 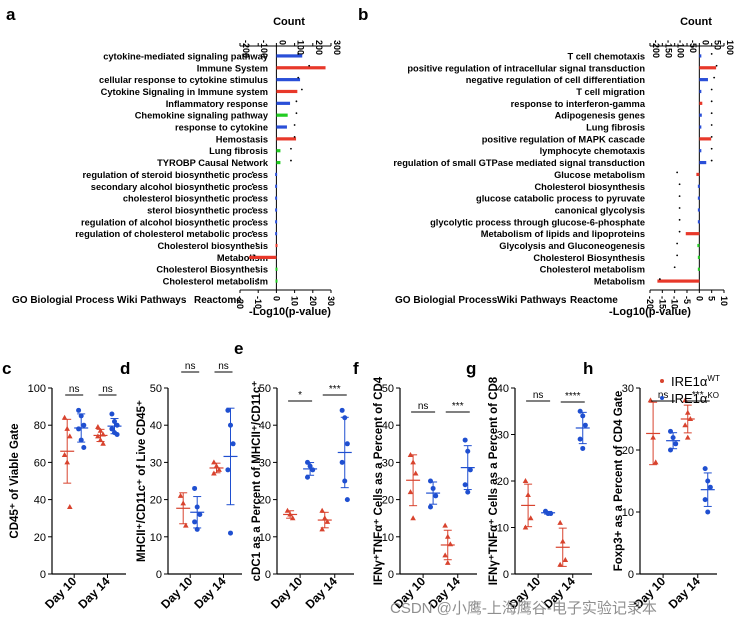 What do you see at coordinates (40, 426) in the screenshot?
I see `y-tick-label-c: 80` at bounding box center [40, 426].